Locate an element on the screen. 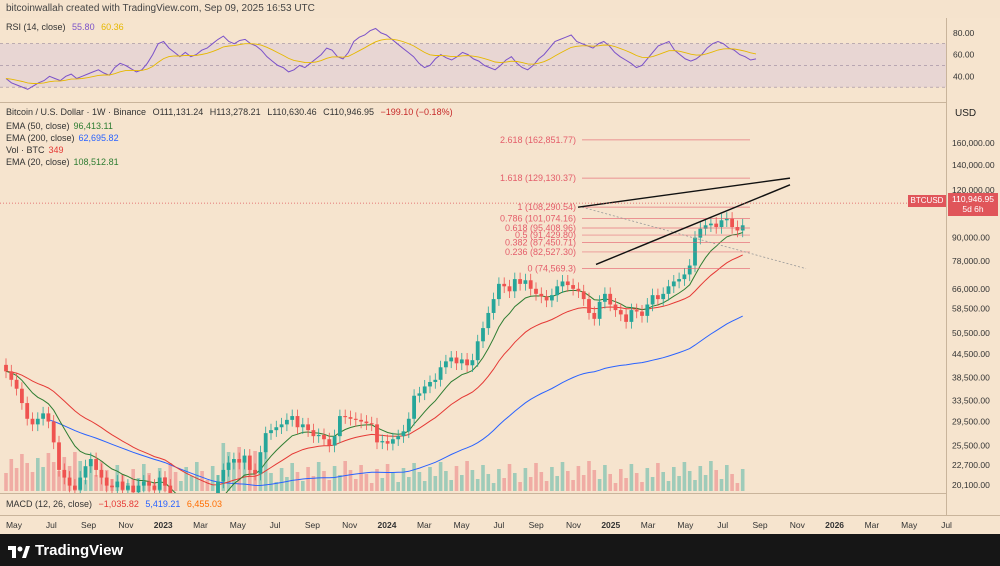  indicator-ema50: EMA (50, close) 96,413.11 is located at coordinates (59, 126).